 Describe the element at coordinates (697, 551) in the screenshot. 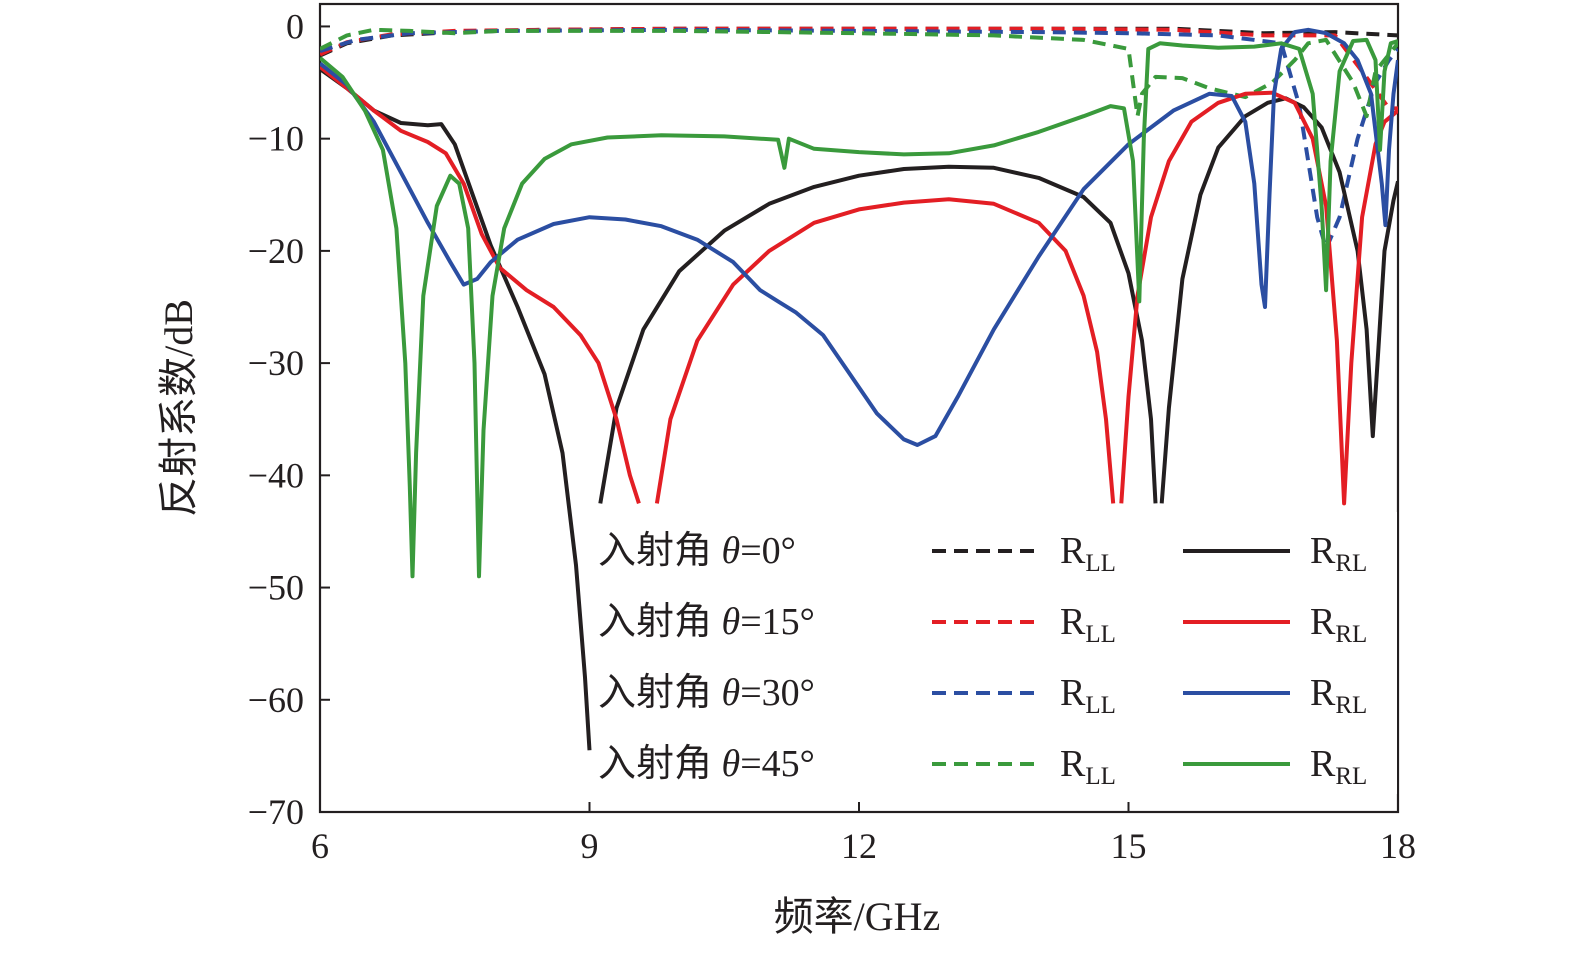

I see `legend-angle-label: 入射角 θ=0°` at that location.